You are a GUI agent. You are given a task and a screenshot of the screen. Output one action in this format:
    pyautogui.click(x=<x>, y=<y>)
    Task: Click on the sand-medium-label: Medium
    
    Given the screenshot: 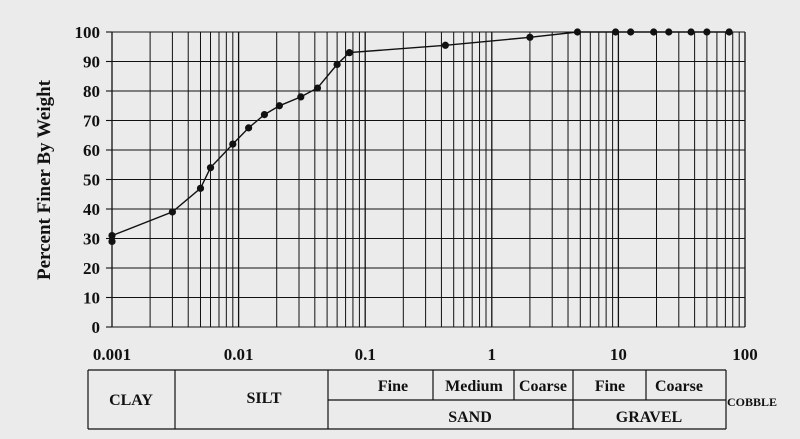 What is the action you would take?
    pyautogui.click(x=474, y=386)
    